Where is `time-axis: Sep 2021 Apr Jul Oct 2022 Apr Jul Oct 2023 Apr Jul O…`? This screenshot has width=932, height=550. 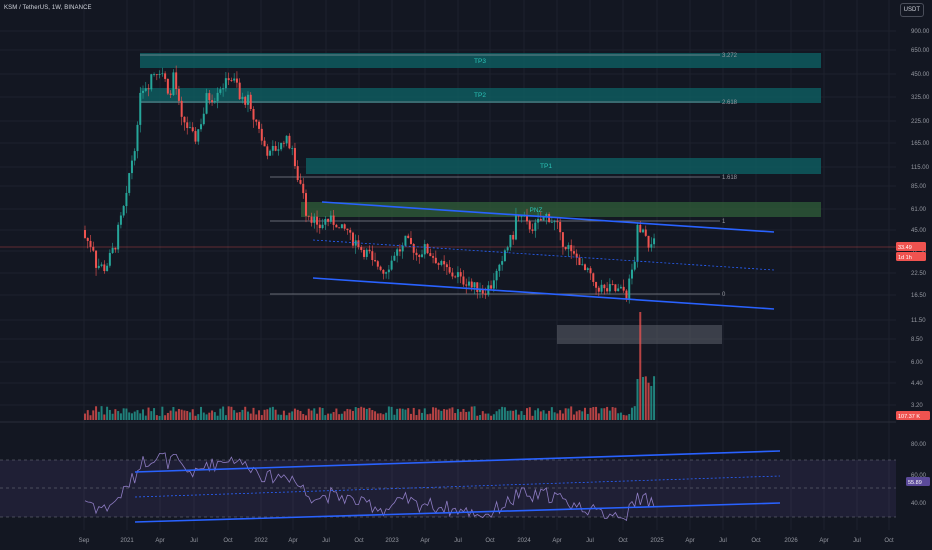
time-axis: Sep 2021 Apr Jul Oct 2022 Apr Jul Oct 2023 Apr Jul O… is located at coordinates (486, 541).